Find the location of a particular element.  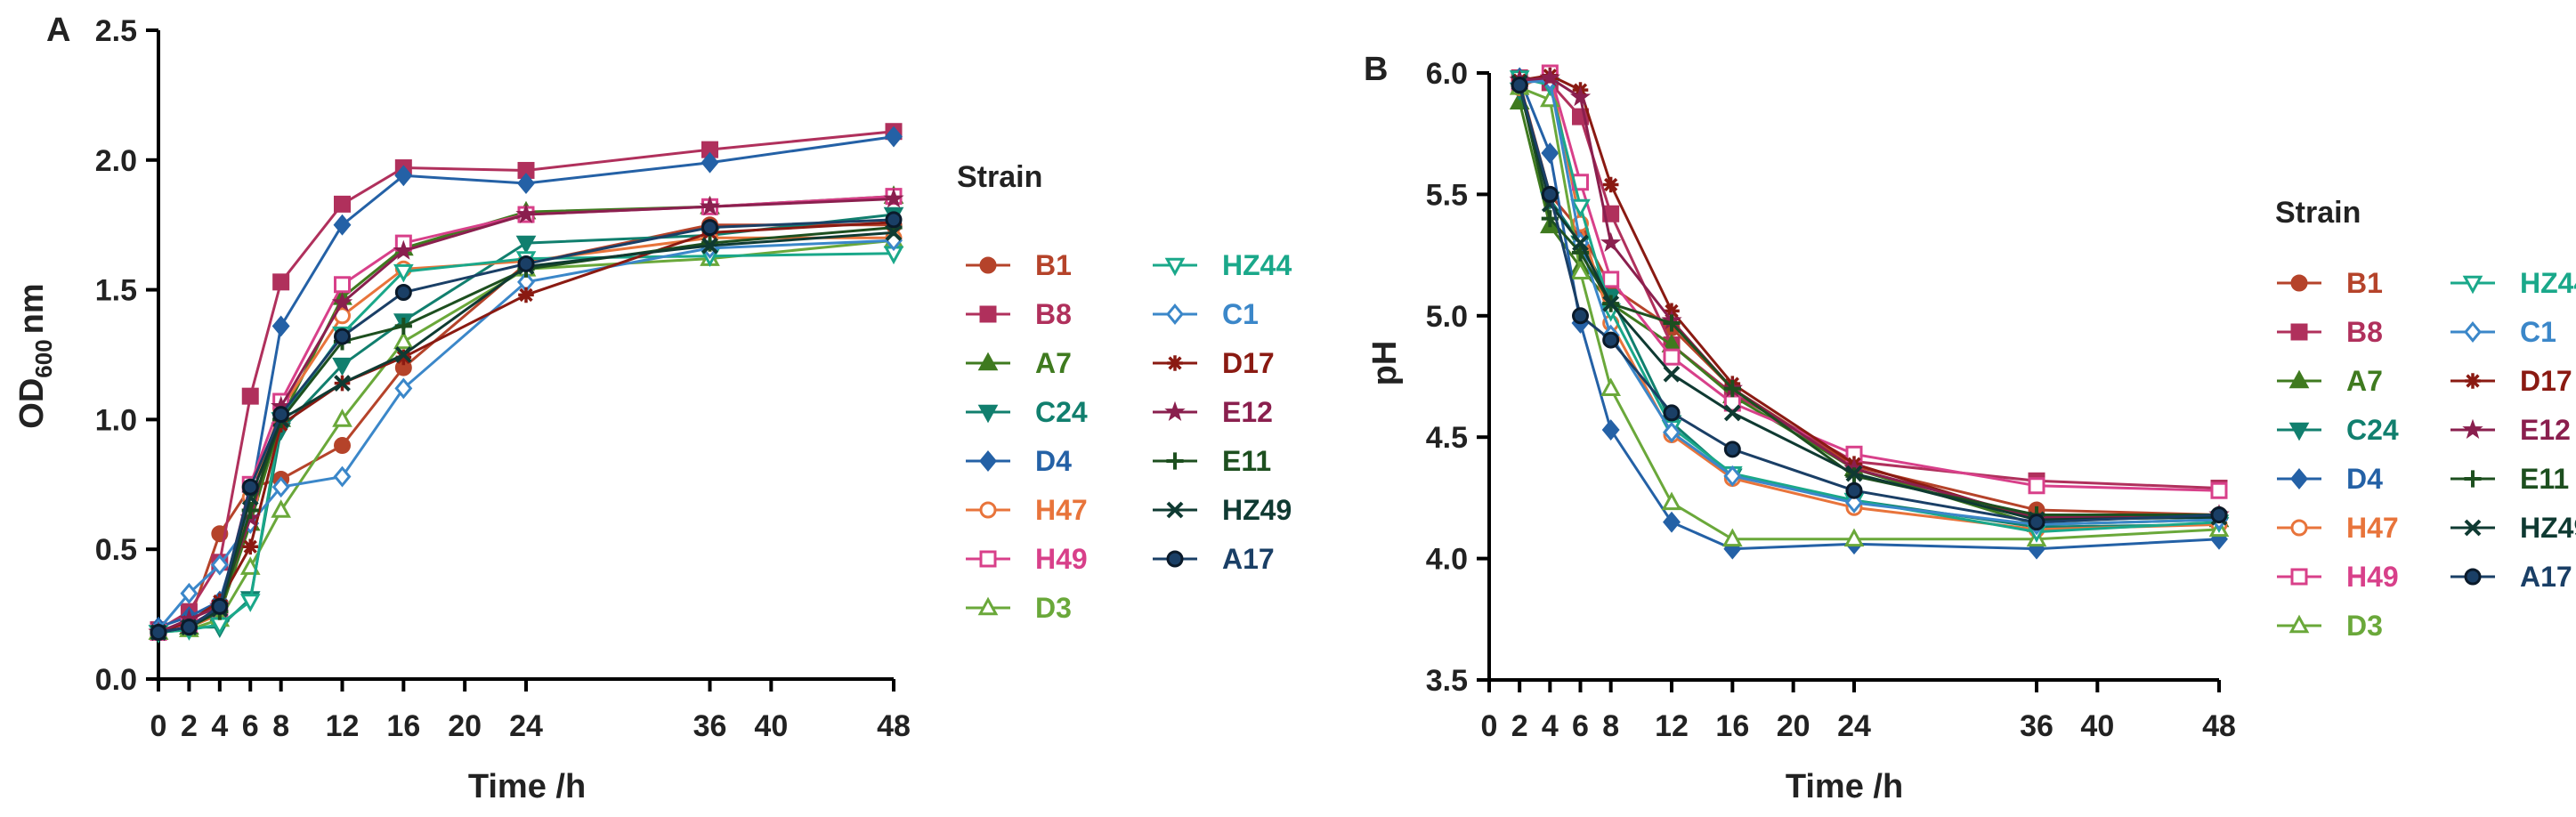

data-point-e11 is located at coordinates (1732, 389).